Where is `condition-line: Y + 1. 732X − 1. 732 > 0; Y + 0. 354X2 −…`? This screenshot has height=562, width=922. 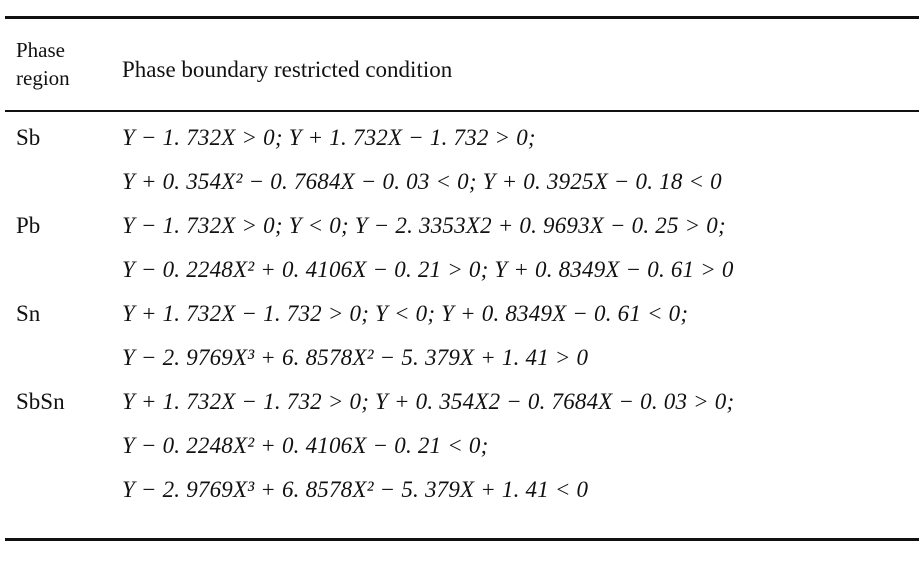 condition-line: Y + 1. 732X − 1. 732 > 0; Y + 0. 354X2 −… is located at coordinates (428, 401).